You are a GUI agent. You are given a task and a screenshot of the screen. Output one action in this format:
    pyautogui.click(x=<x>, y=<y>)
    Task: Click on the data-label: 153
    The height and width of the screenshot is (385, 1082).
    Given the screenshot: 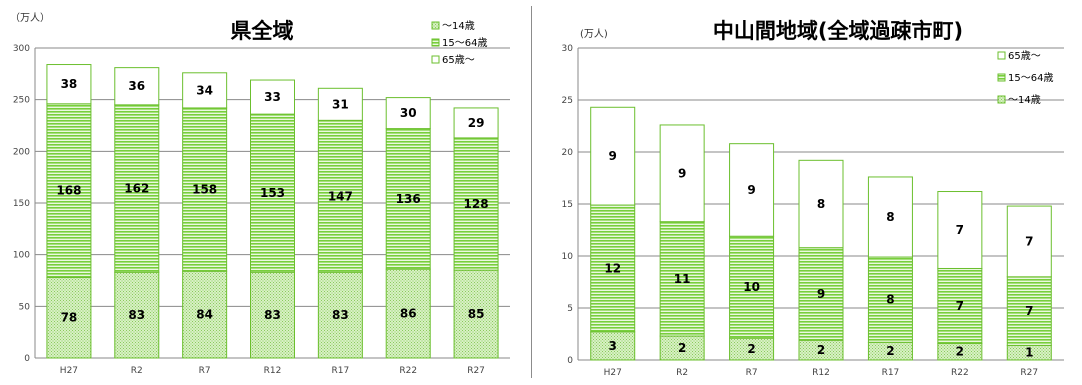 What is the action you would take?
    pyautogui.click(x=272, y=193)
    